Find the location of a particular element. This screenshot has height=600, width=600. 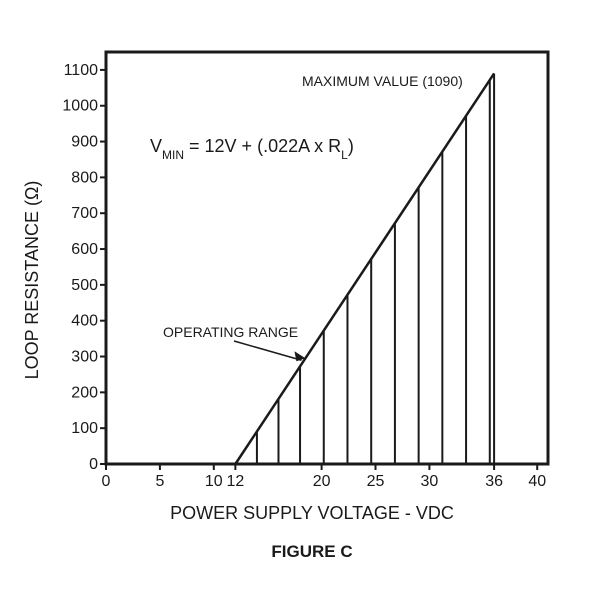

max-value-label: MAXIMUM VALUE (1090) is located at coordinates (382, 81).